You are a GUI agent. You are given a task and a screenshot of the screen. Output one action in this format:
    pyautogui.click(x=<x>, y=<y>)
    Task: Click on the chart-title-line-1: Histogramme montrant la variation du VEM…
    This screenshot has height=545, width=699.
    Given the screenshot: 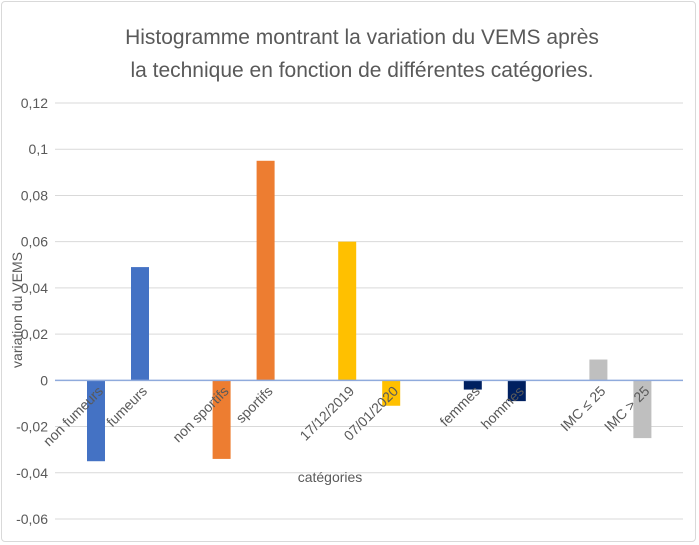 What is the action you would take?
    pyautogui.click(x=362, y=37)
    